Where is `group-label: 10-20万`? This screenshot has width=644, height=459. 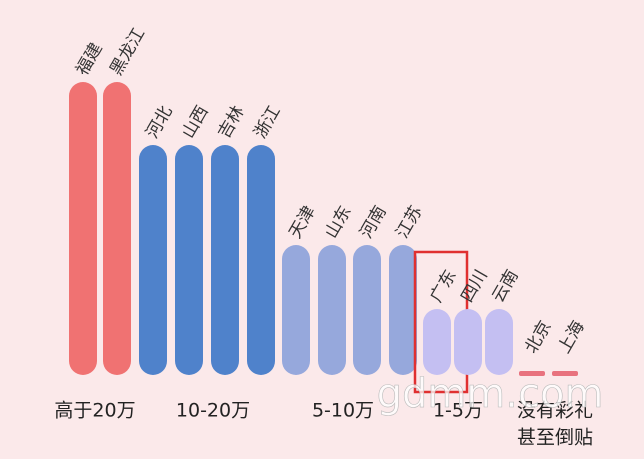 group-label: 10-20万 is located at coordinates (213, 411).